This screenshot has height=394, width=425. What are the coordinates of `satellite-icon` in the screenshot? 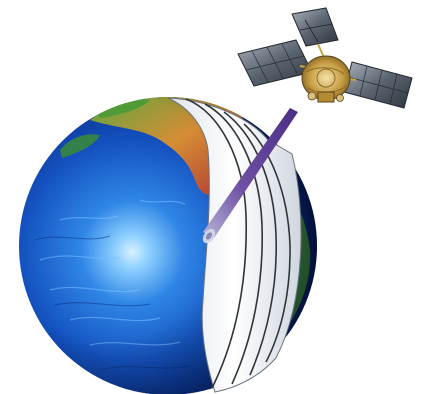 It's located at (325, 58).